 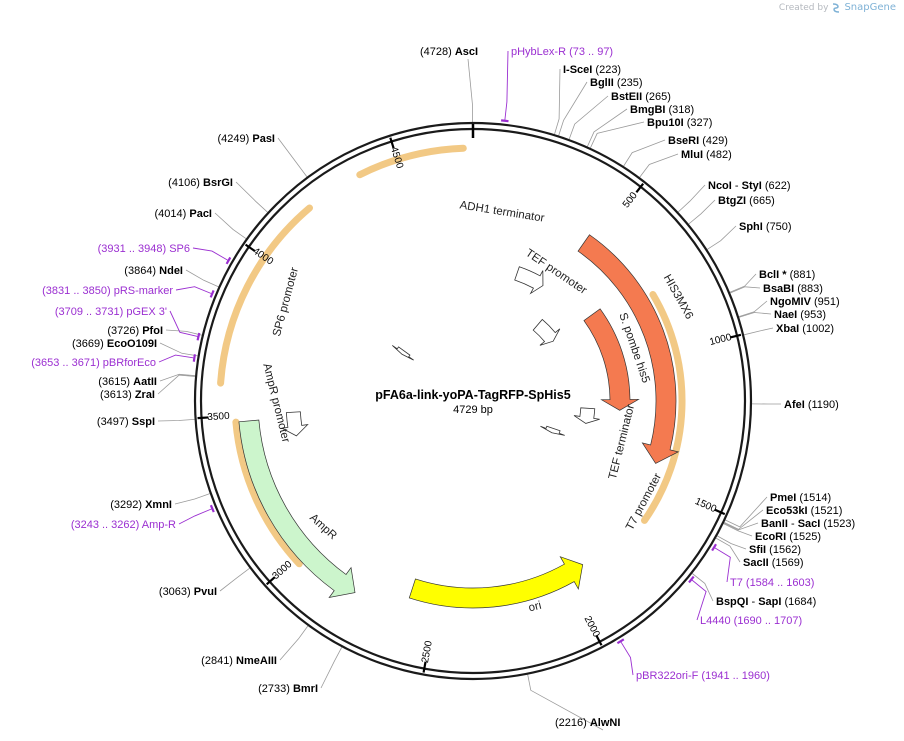 I want to click on enzyme-label: BseRI (429), so click(x=698, y=141).